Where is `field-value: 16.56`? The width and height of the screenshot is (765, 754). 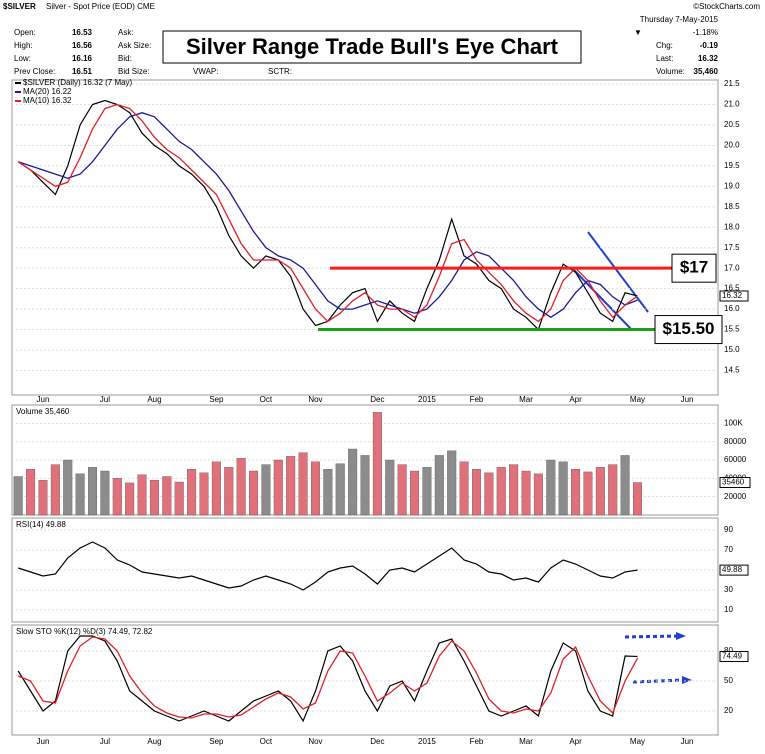
field-value: 16.56 is located at coordinates (82, 45).